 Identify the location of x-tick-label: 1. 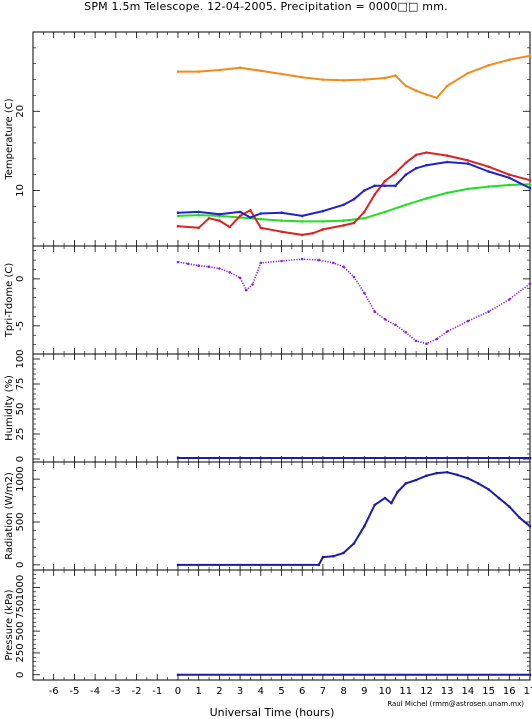
(198, 691).